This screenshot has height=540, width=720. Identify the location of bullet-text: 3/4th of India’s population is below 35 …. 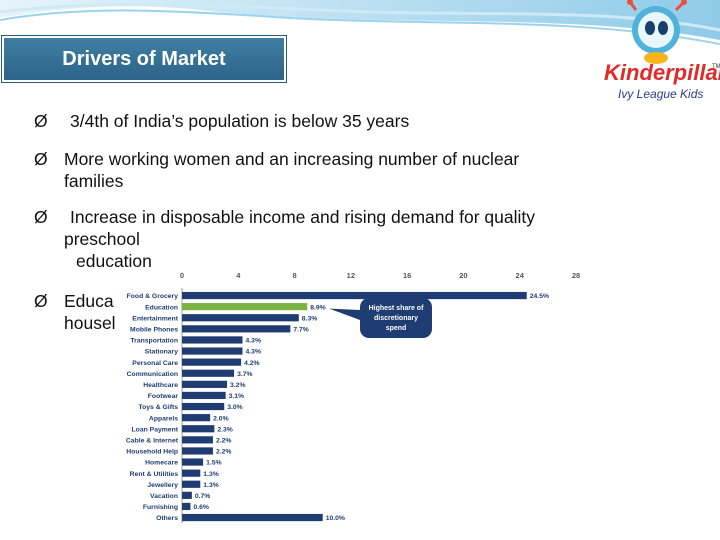
(240, 121).